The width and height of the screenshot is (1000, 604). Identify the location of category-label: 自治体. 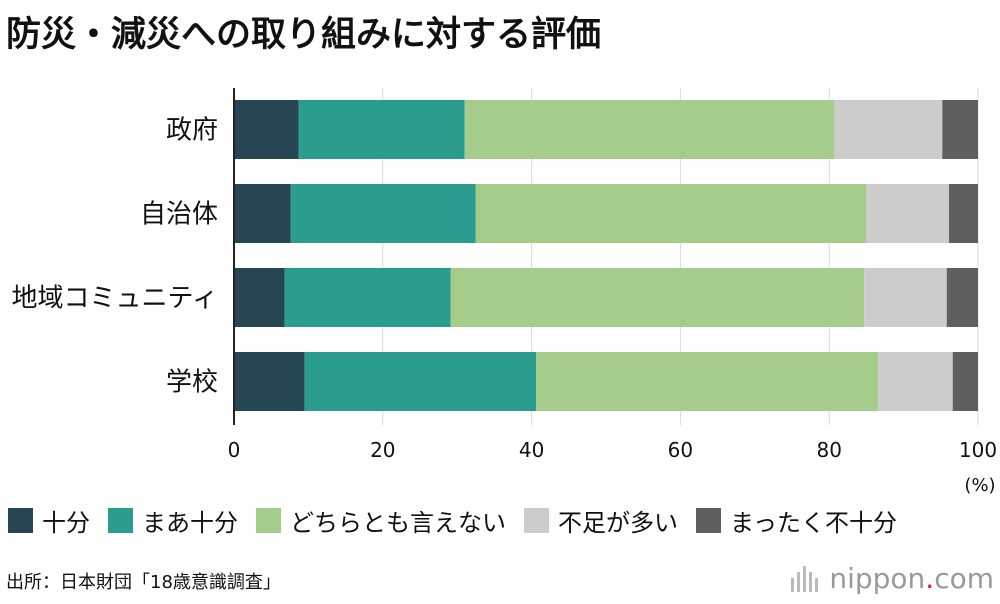
(179, 215).